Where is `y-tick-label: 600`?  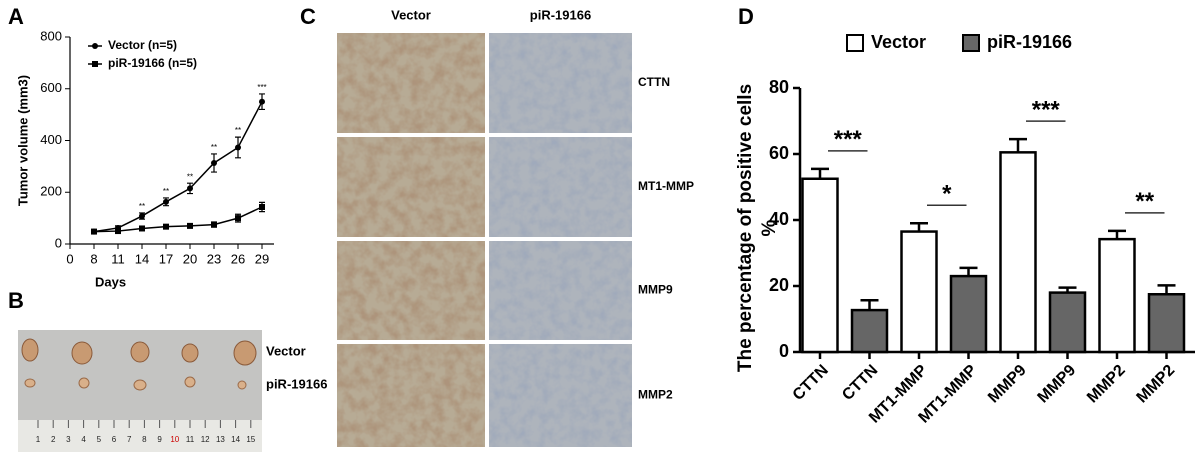
y-tick-label: 600 is located at coordinates (51, 87).